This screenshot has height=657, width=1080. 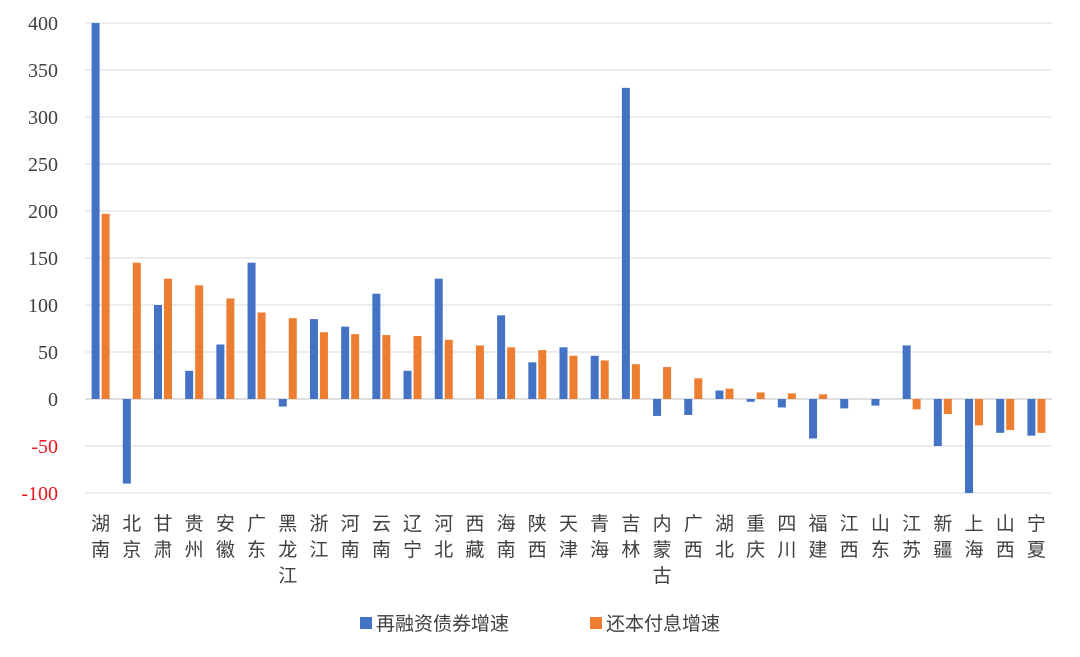 I want to click on x-category-label: 天津, so click(x=568, y=537).